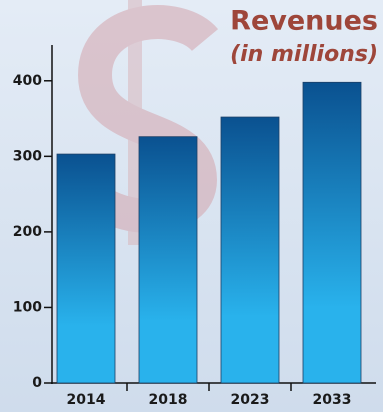  What do you see at coordinates (37, 383) in the screenshot?
I see `y-tick-label: 0` at bounding box center [37, 383].